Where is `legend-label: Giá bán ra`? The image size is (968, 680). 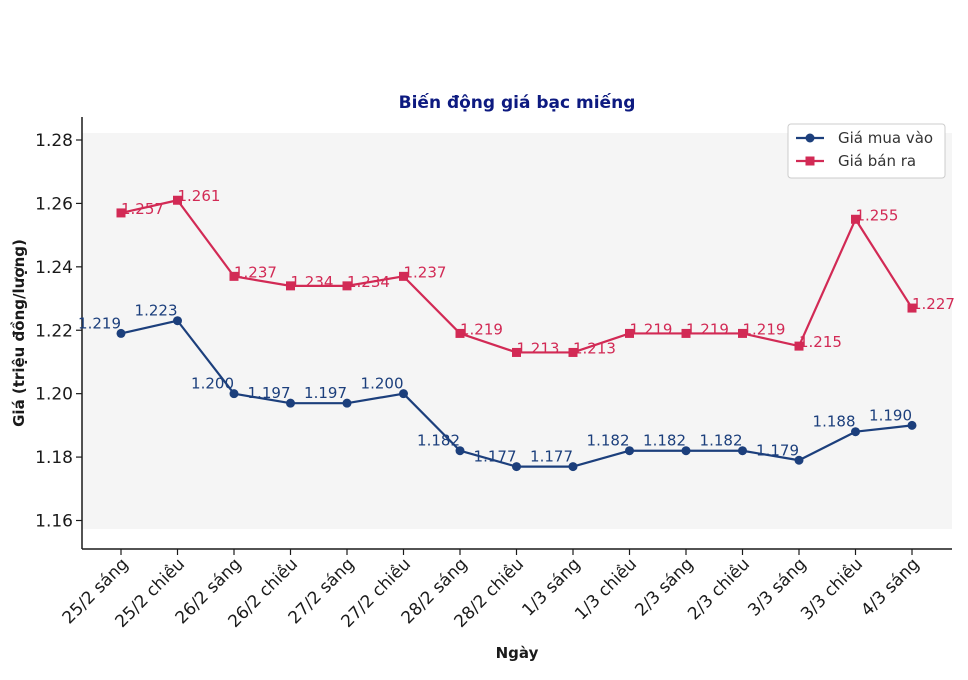 legend-label: Giá bán ra is located at coordinates (877, 161).